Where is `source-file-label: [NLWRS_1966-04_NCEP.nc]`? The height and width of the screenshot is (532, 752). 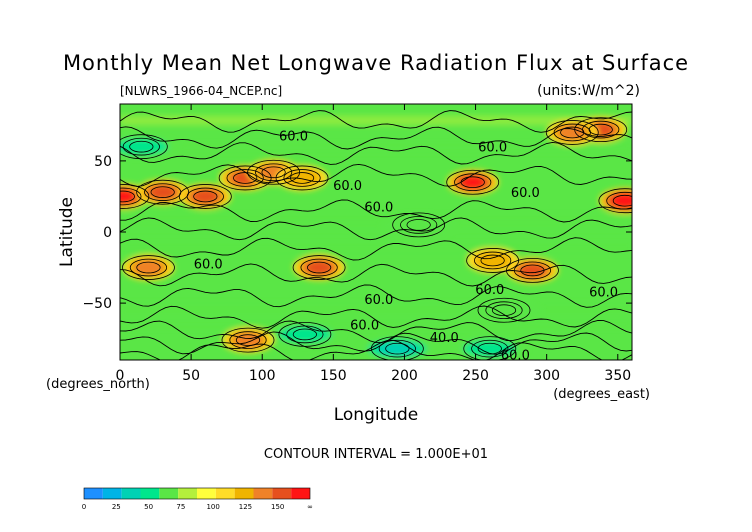 source-file-label: [NLWRS_1966-04_NCEP.nc] is located at coordinates (201, 91).